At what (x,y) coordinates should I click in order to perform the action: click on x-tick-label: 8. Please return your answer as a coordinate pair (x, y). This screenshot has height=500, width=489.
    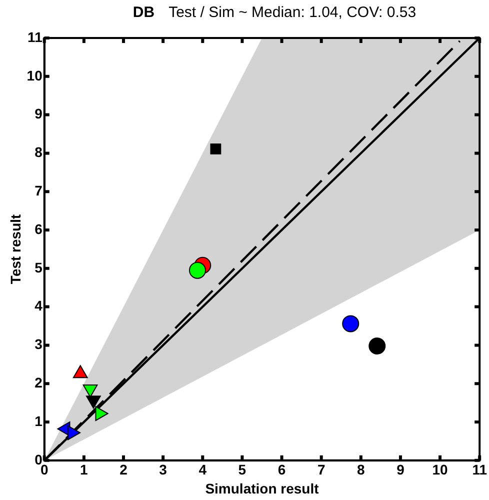
    Looking at the image, I should click on (361, 470).